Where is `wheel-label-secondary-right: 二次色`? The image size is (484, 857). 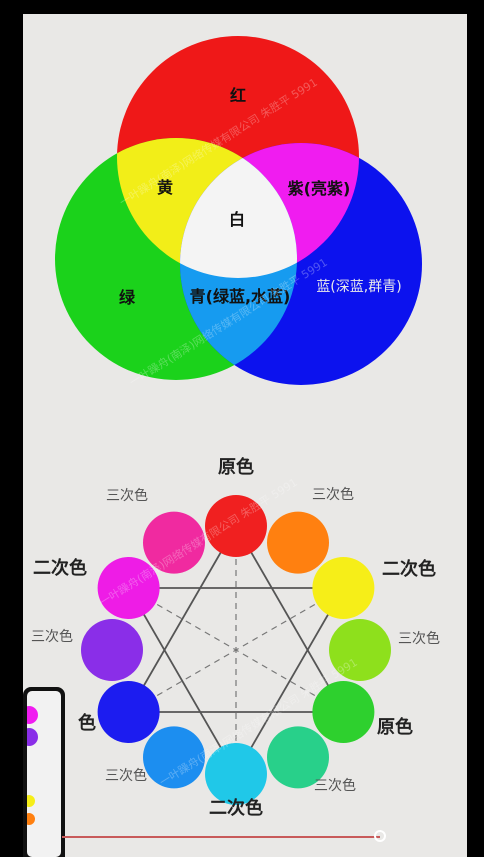
wheel-label-secondary-right: 二次色 is located at coordinates (409, 569).